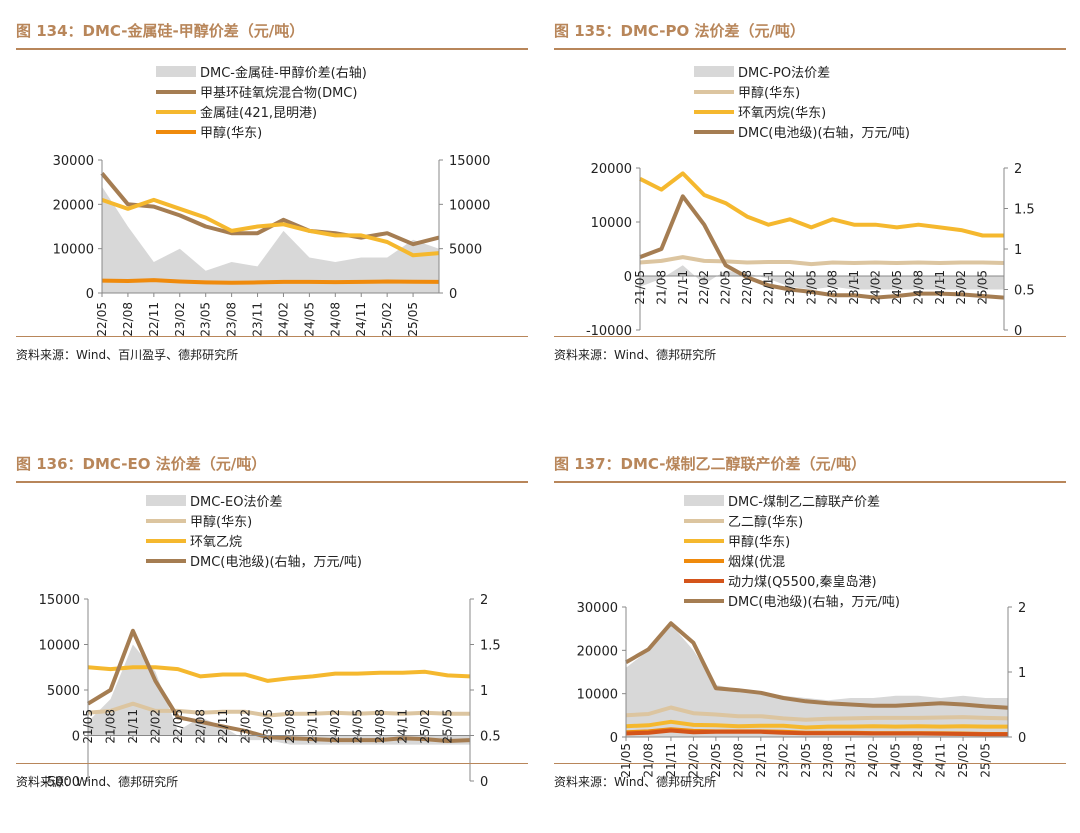  I want to click on y-tick-label: 5000, so click(63, 691).